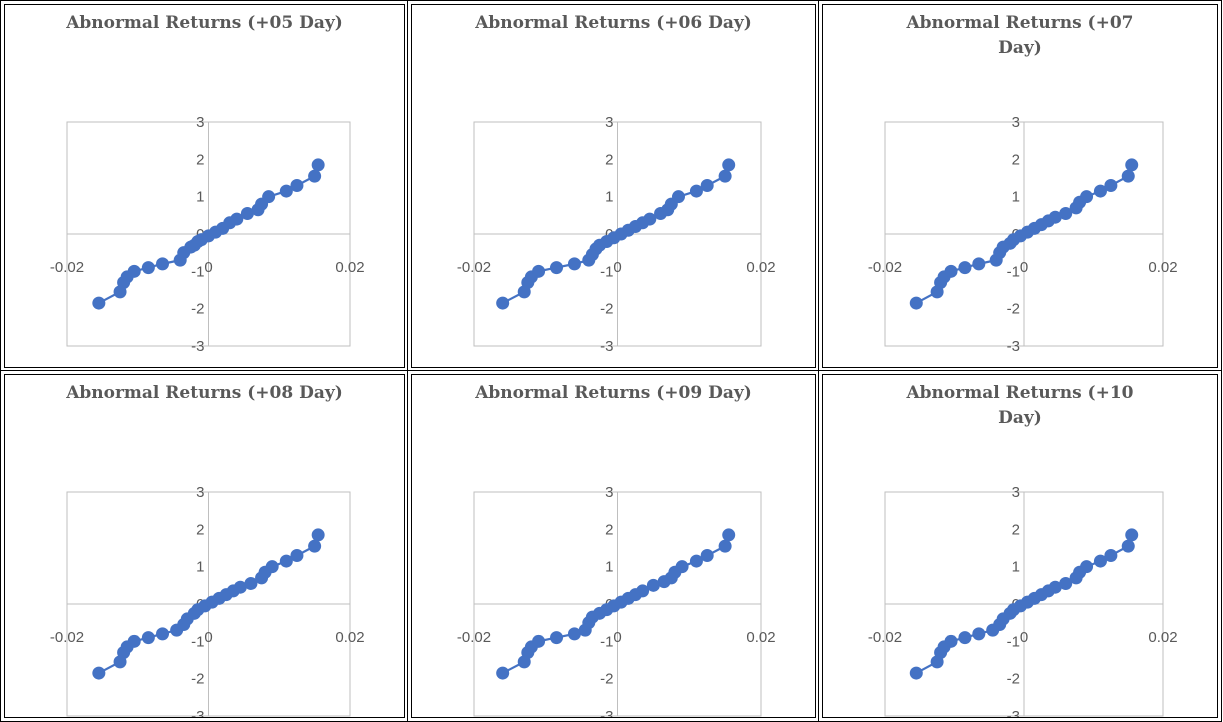 The height and width of the screenshot is (722, 1223). Describe the element at coordinates (613, 23) in the screenshot. I see `chart-title: Abnormal Returns (+06 Day)` at that location.